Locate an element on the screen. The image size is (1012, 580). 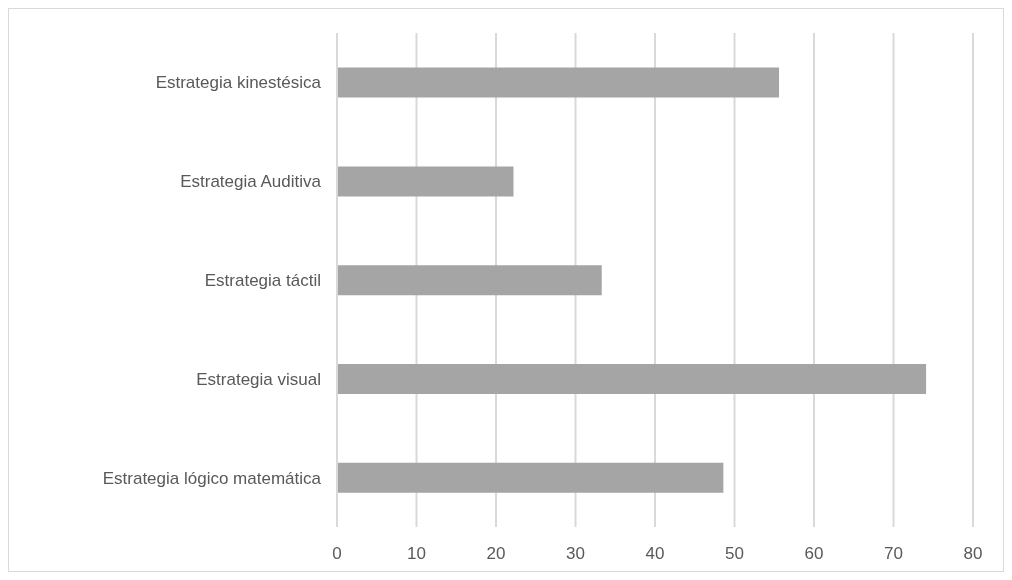
x-tick-label: 70 is located at coordinates (893, 554).